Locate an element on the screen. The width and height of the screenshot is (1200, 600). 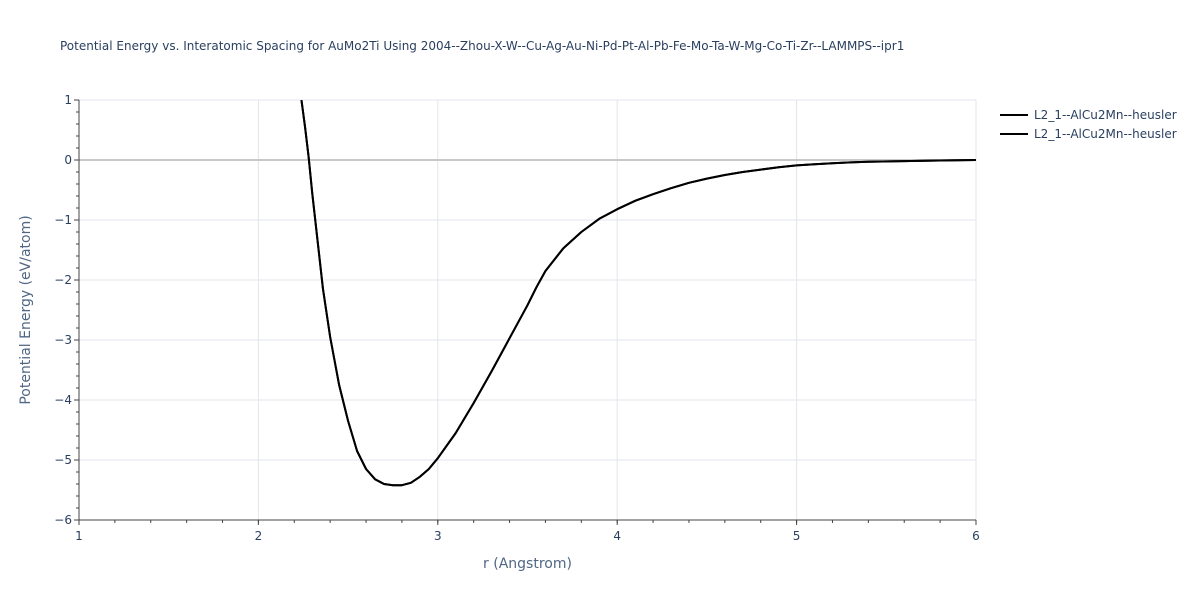
x-tick-label: 5 is located at coordinates (797, 536).